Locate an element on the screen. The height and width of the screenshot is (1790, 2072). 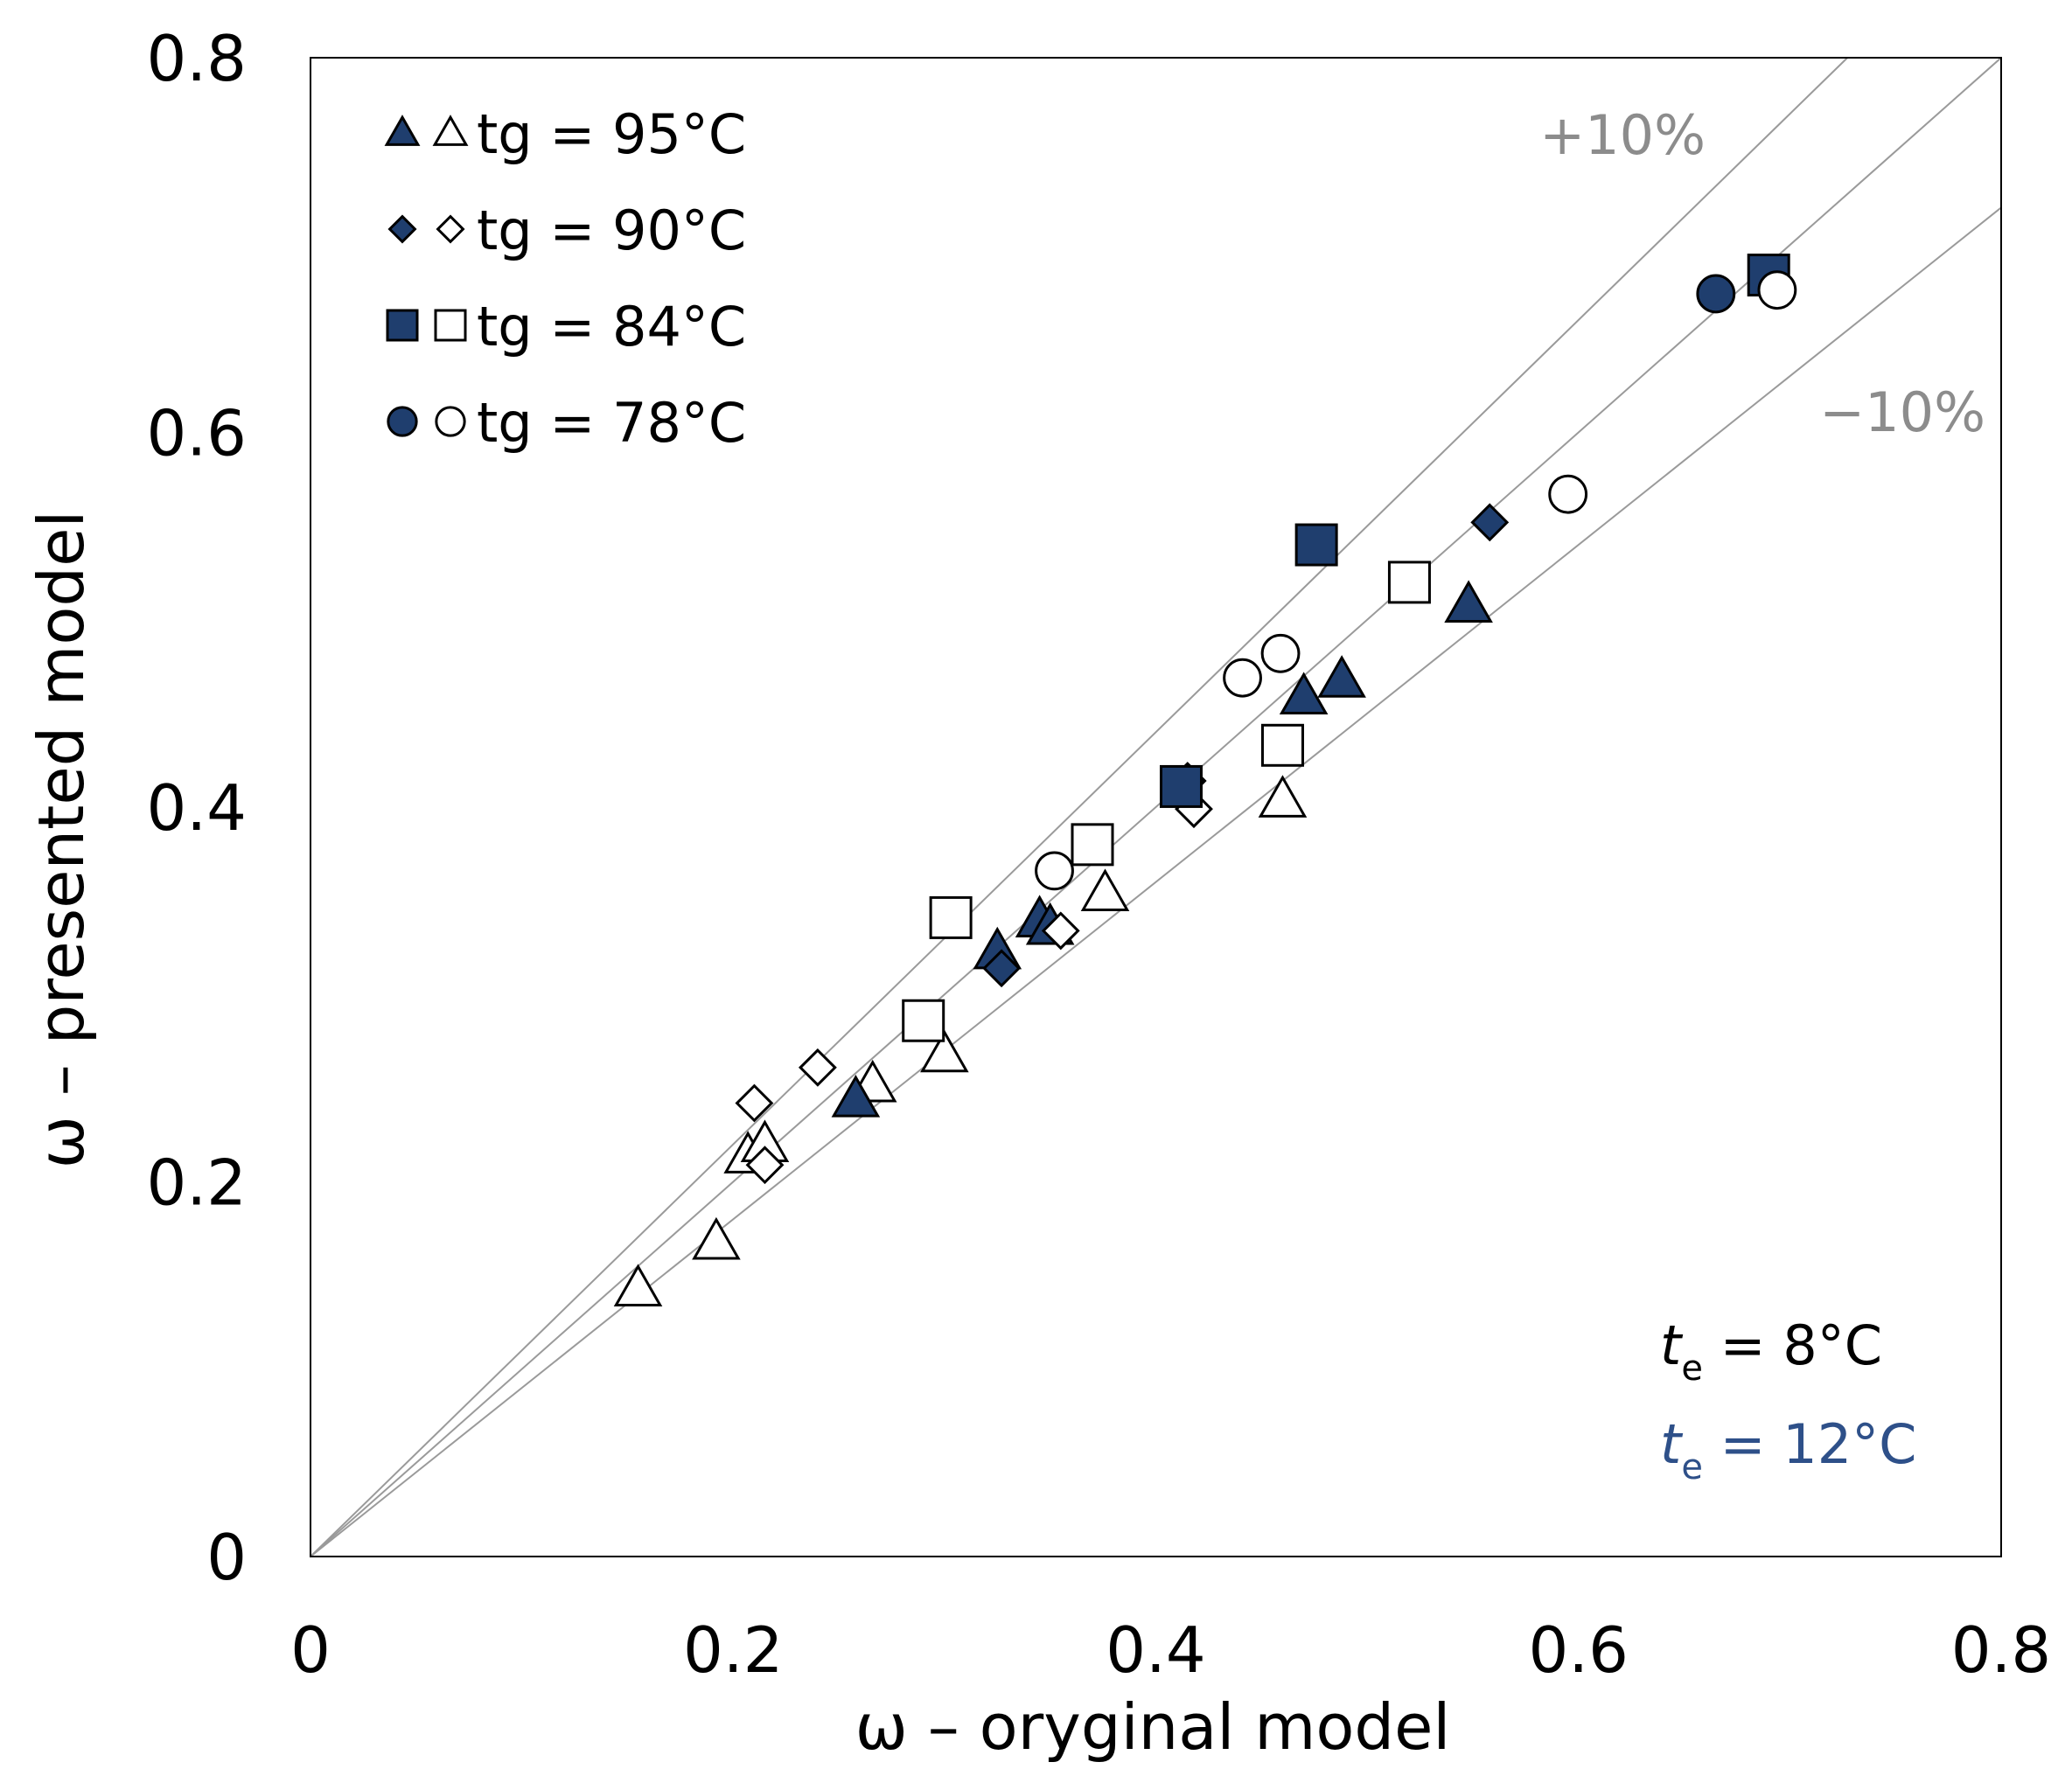
legend-label-tg-90: tg = 90°C is located at coordinates (611, 230).